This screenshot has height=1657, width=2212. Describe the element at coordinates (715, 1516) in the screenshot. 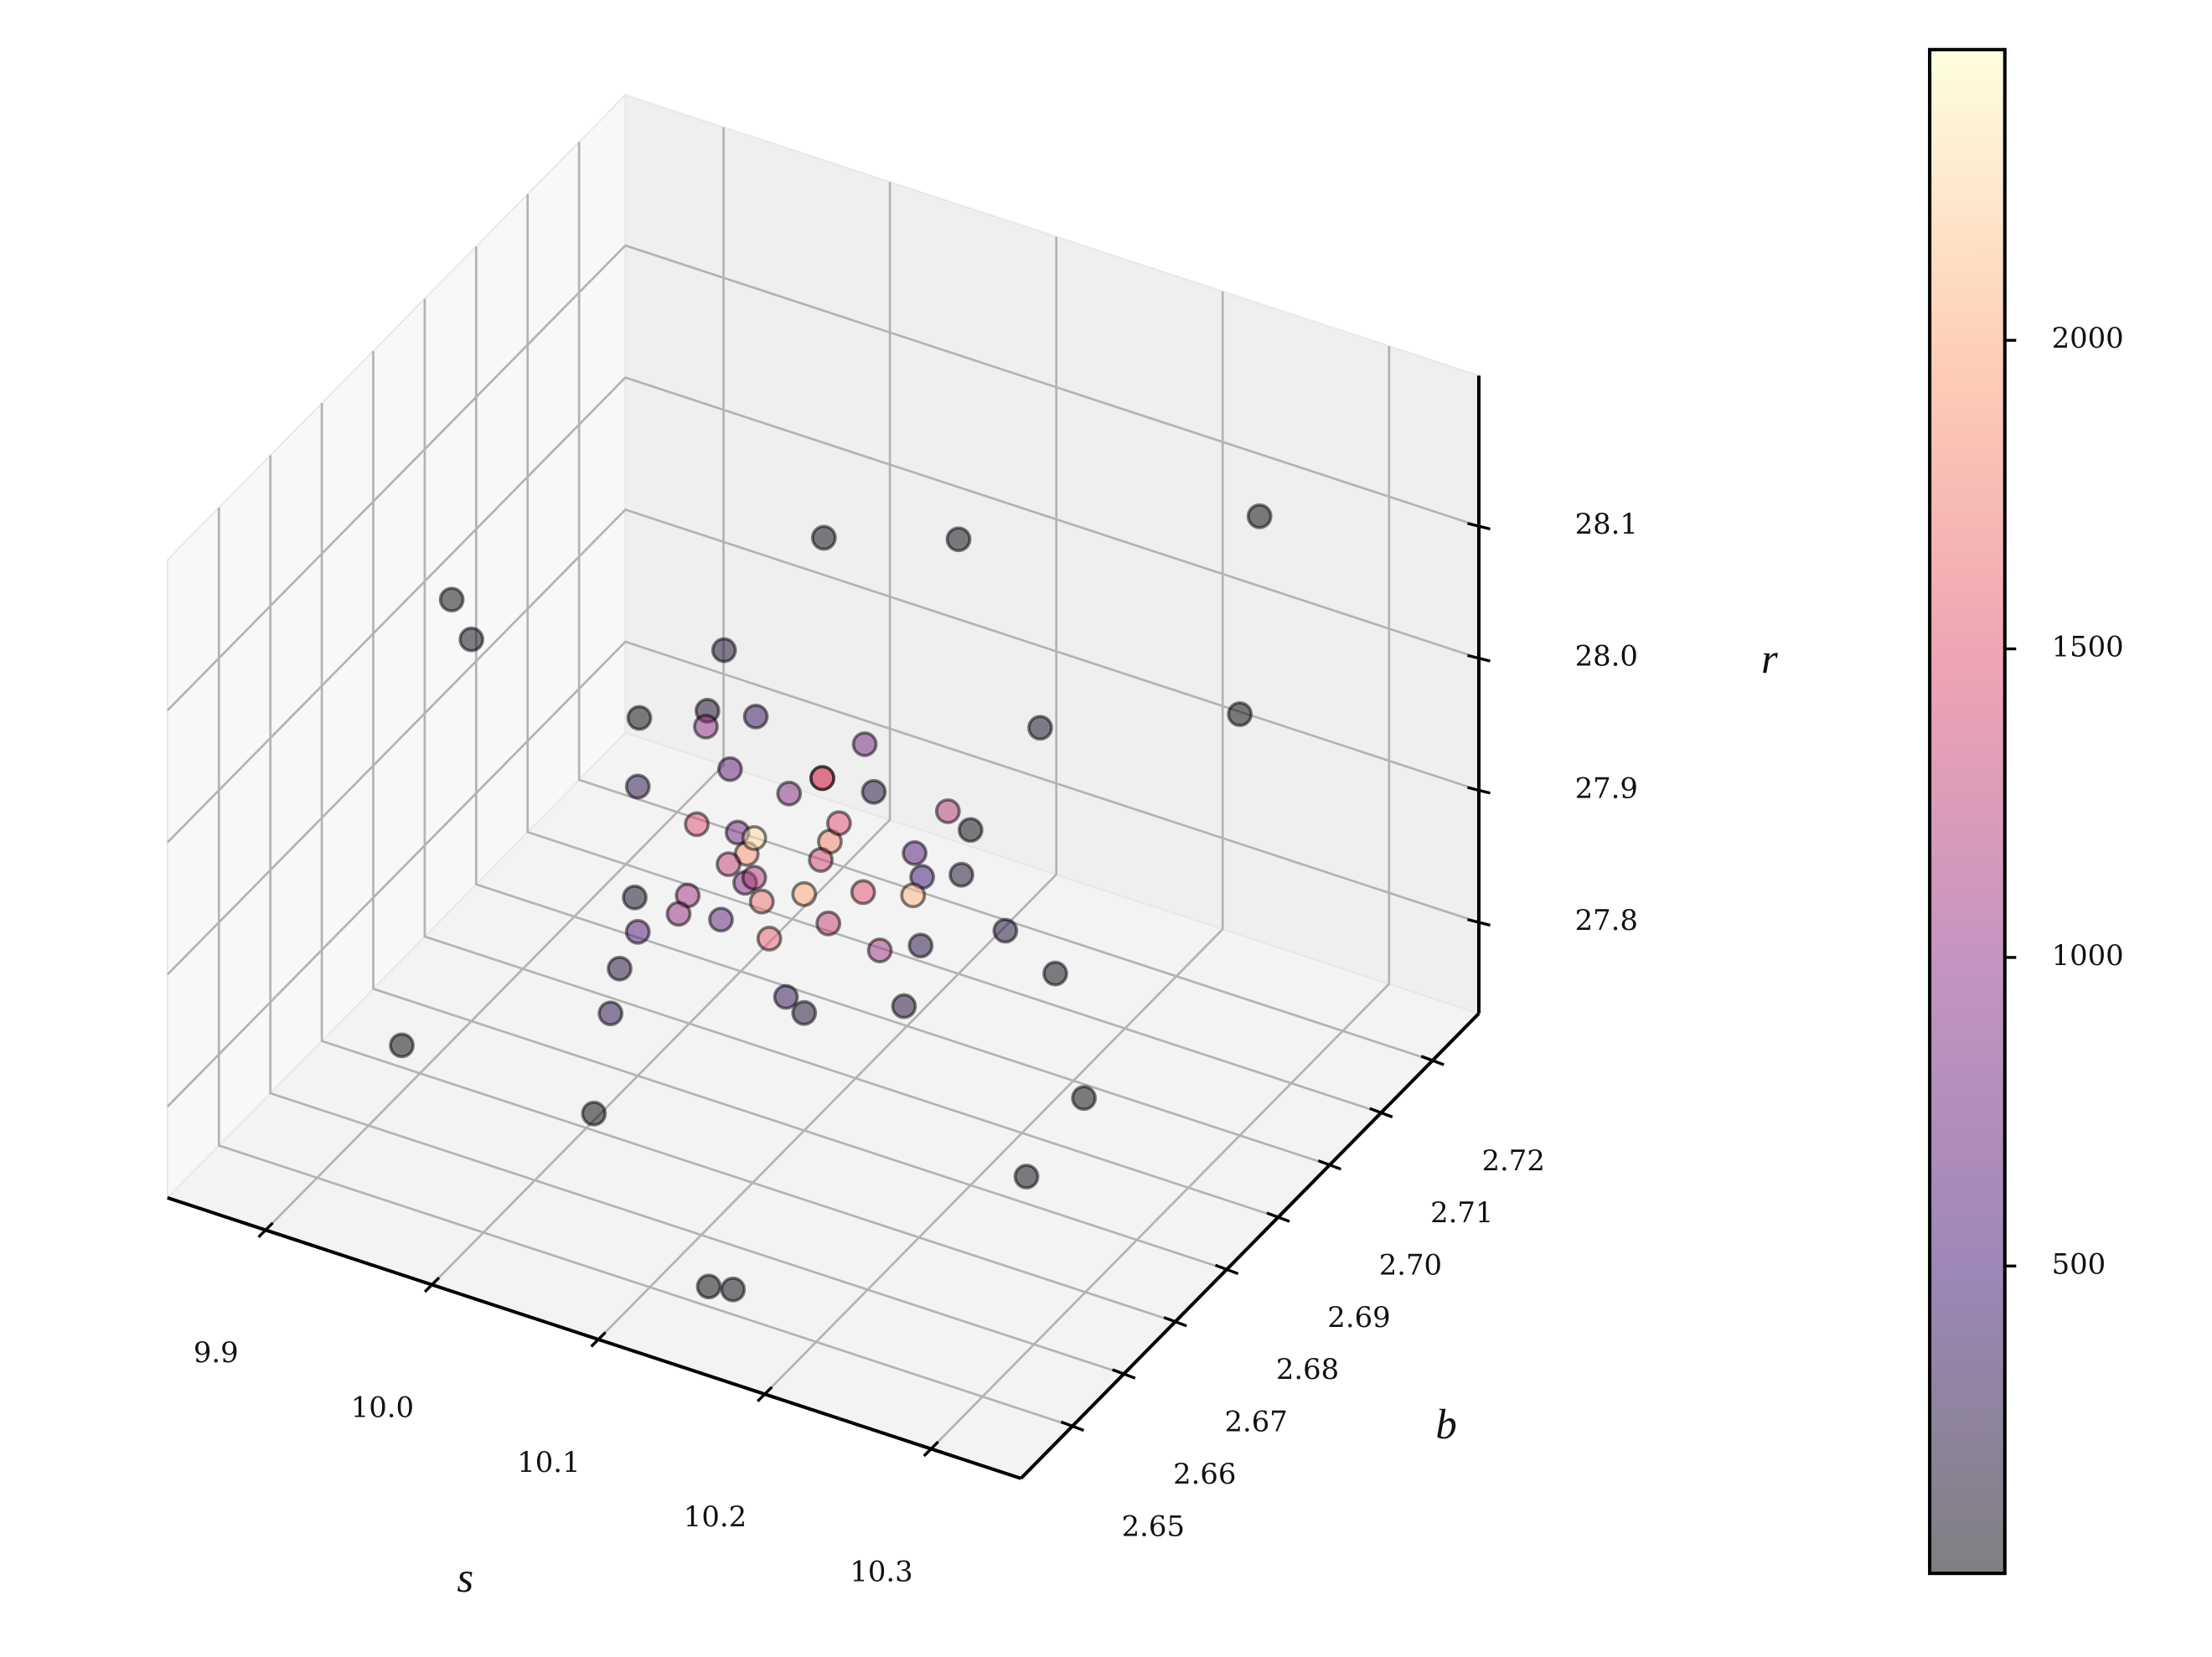

I see `x-tick-label: 10.2` at that location.